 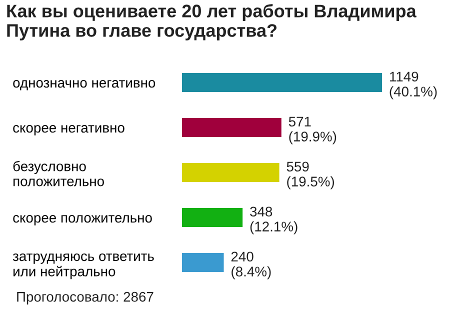 What do you see at coordinates (84, 85) in the screenshot?
I see `y-tick-label: однозначно негативно` at bounding box center [84, 85].